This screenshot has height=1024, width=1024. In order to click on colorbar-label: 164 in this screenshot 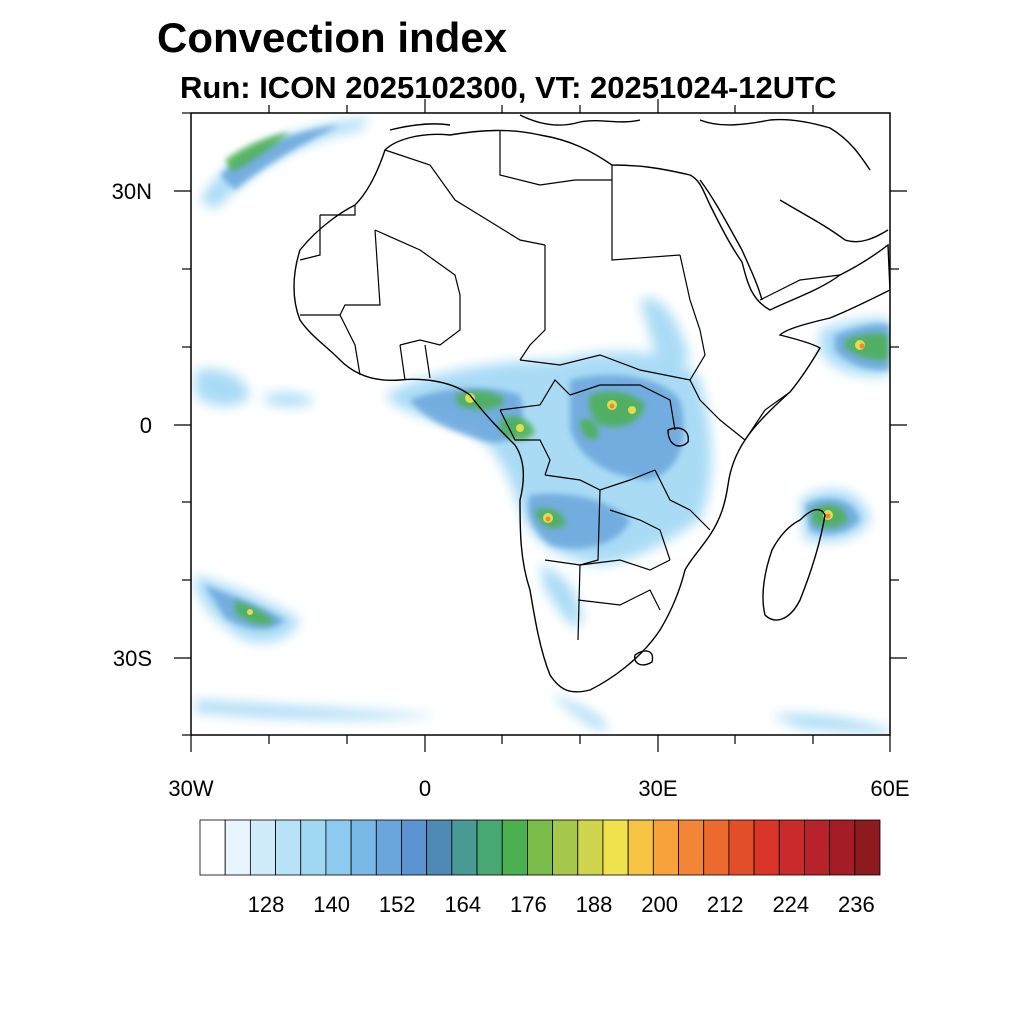, I will do `click(462, 904)`.